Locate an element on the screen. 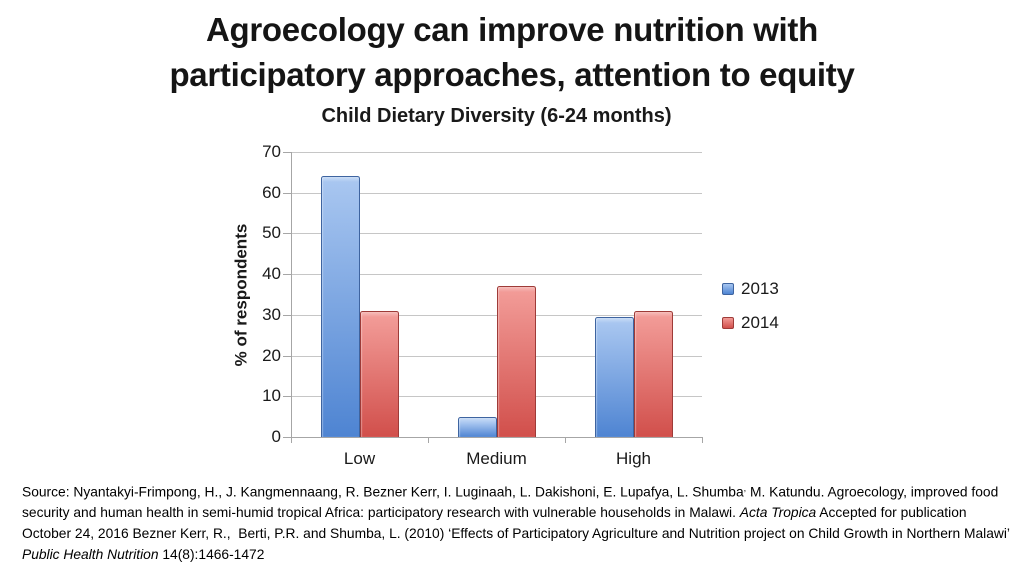 Image resolution: width=1024 pixels, height=576 pixels. source-segment: Acta Tropica is located at coordinates (778, 513).